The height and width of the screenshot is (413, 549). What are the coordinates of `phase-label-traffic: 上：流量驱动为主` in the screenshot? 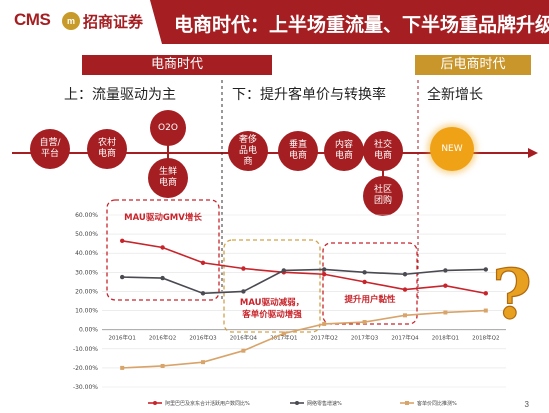 It's located at (120, 95).